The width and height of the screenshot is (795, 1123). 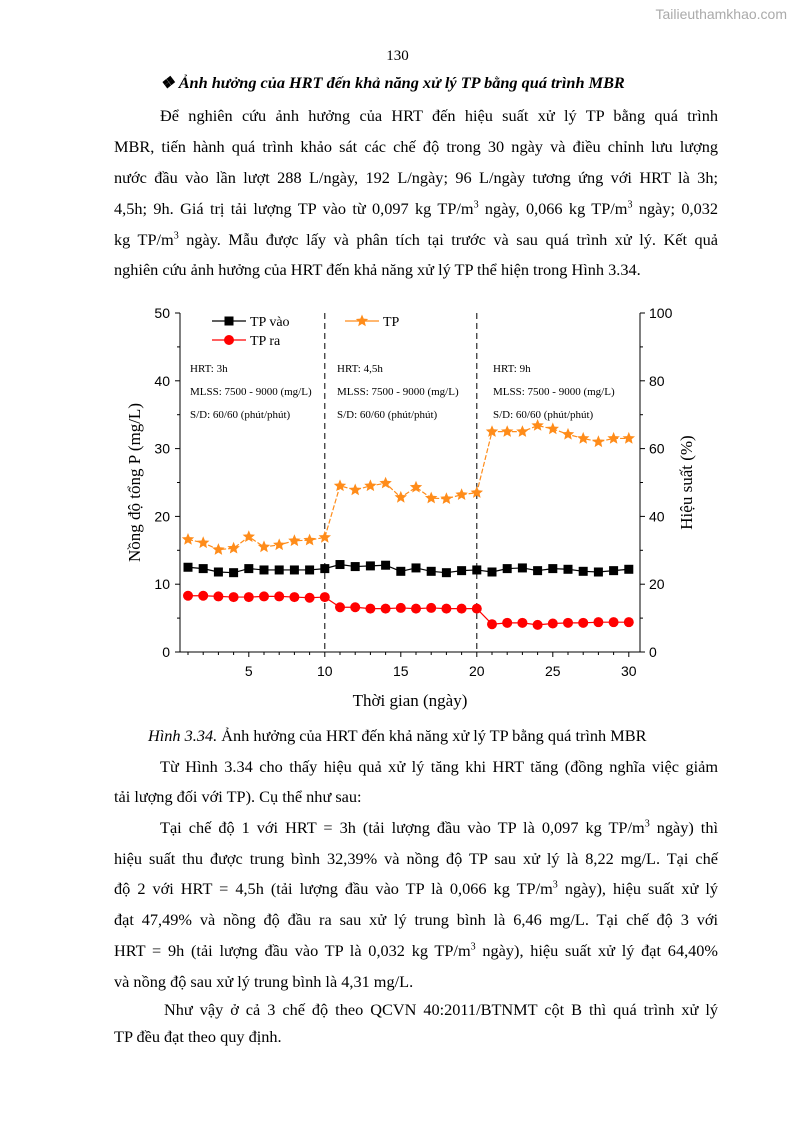 What do you see at coordinates (408, 610) in the screenshot?
I see `series-line-circle` at bounding box center [408, 610].